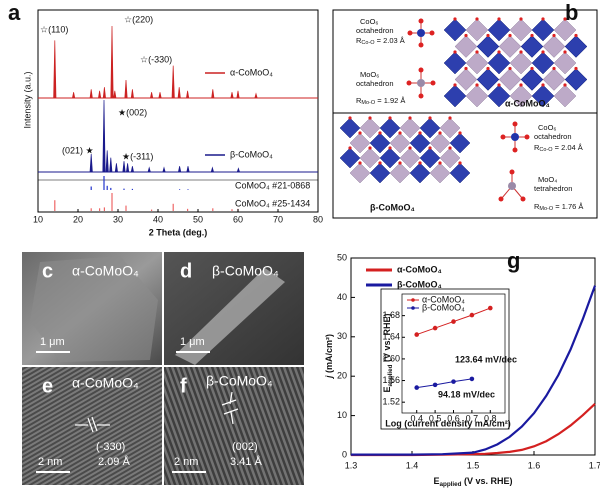 This screenshot has height=491, width=600. I want to click on polyhedron: MoO₄, so click(547, 179).